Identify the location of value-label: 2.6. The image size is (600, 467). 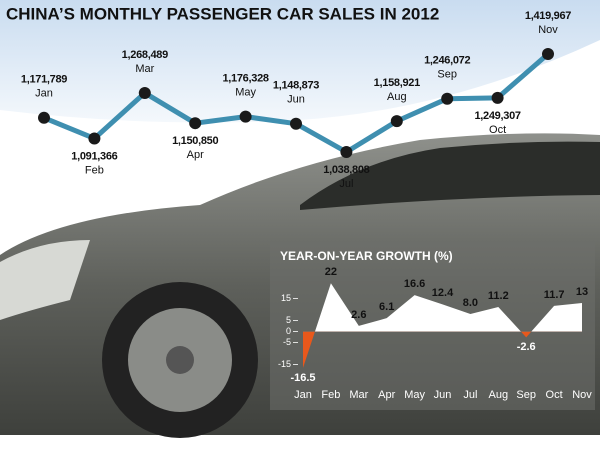
(358, 315).